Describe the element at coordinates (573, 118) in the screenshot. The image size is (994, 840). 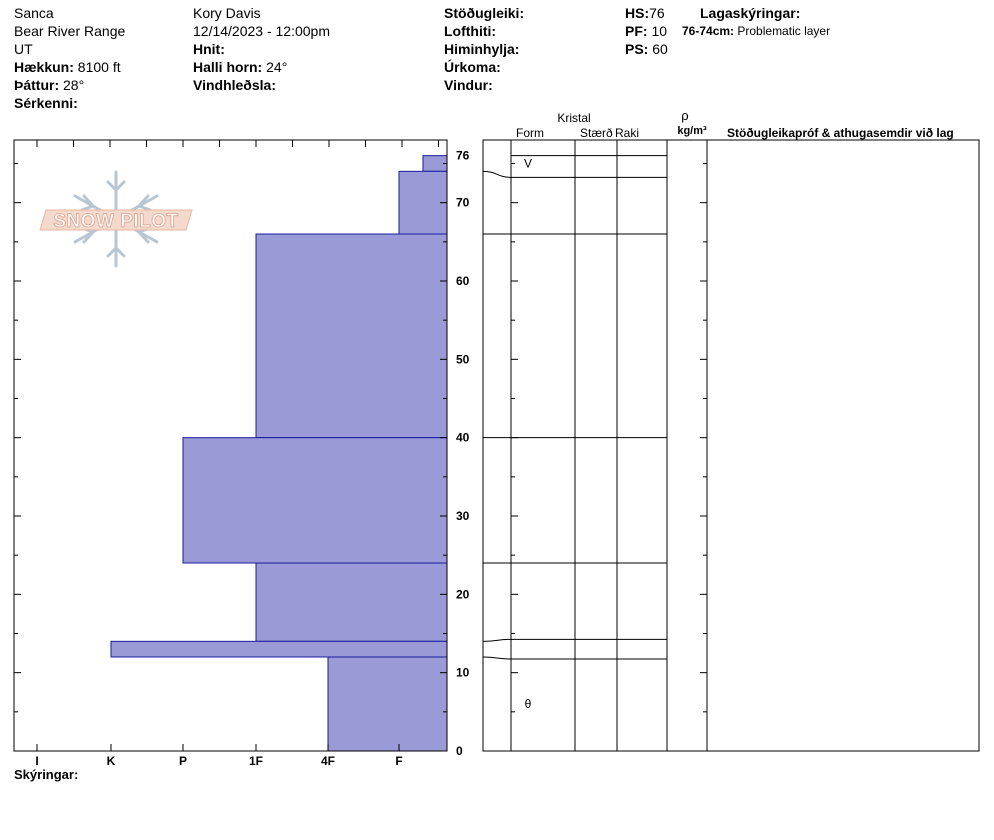
I see `crystal-header: Kristal` at that location.